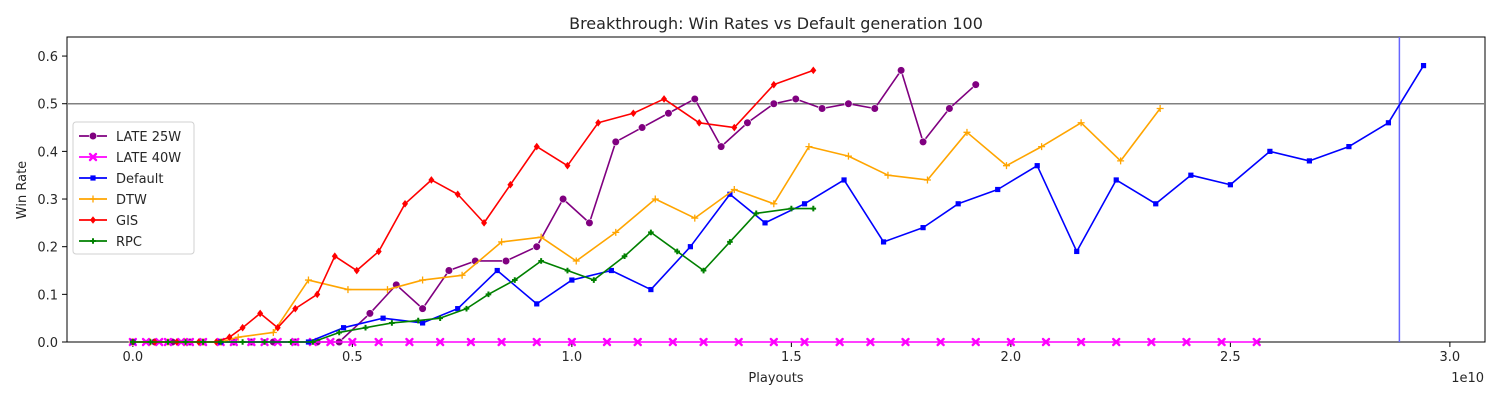 The image size is (1500, 400). What do you see at coordinates (47, 248) in the screenshot?
I see `y-tick-label: 0.2` at bounding box center [47, 248].